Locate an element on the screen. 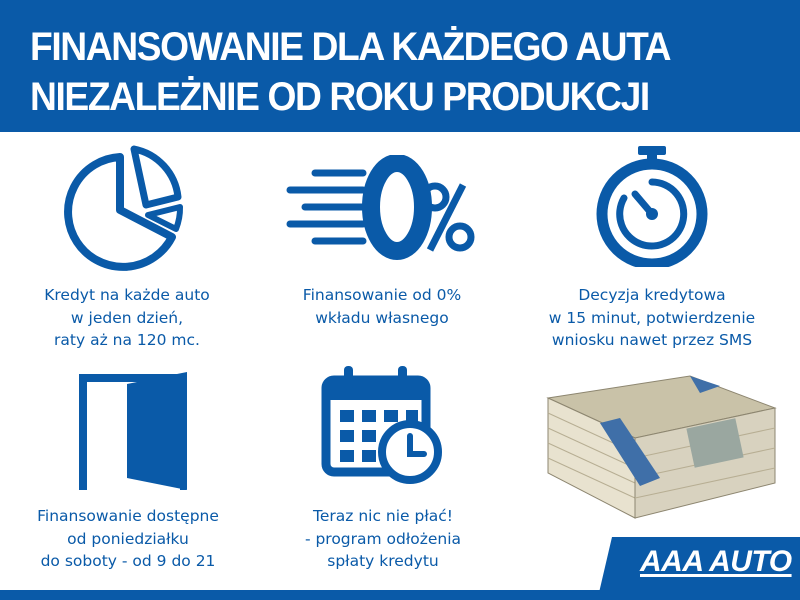  caption-line: do soboty - od 9 do 21 is located at coordinates (128, 561).